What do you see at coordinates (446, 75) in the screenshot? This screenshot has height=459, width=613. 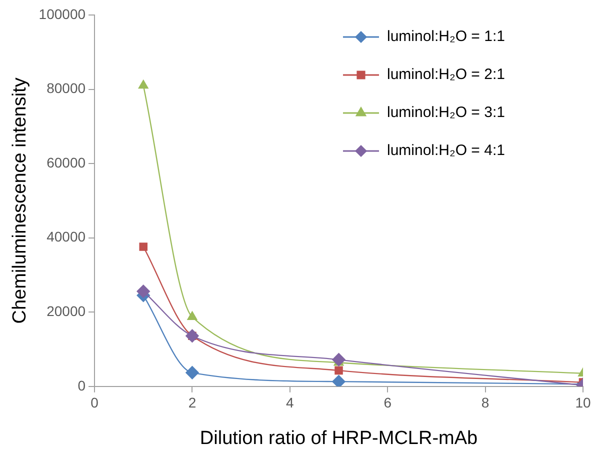 I see `legend-label: luminol:H₂O = 2:1` at bounding box center [446, 75].